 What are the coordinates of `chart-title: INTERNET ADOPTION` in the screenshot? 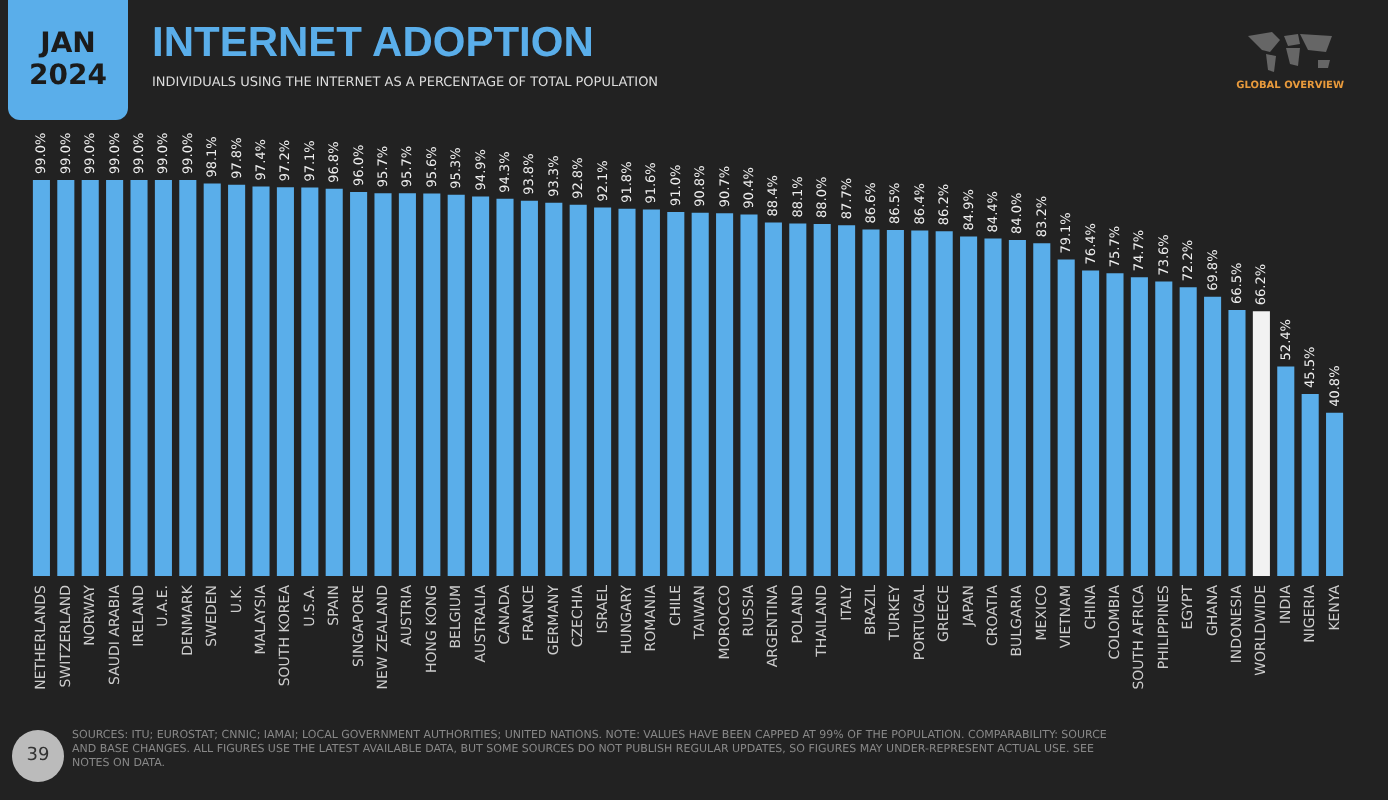 It's located at (373, 44).